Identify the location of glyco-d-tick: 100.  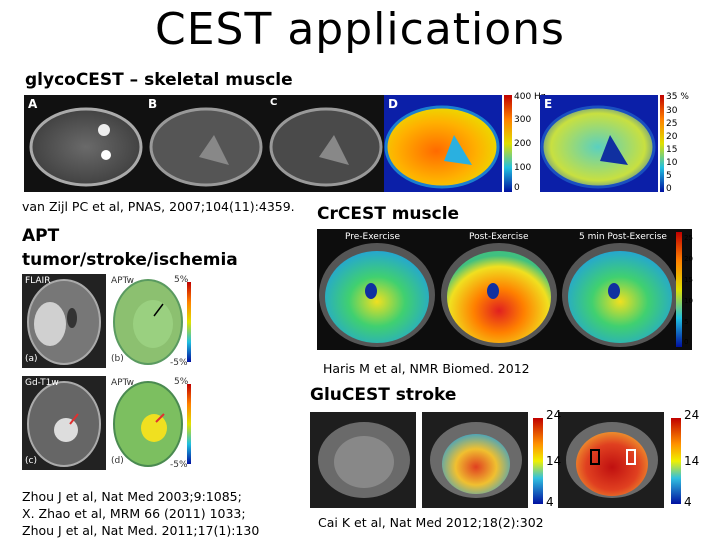
(523, 168).